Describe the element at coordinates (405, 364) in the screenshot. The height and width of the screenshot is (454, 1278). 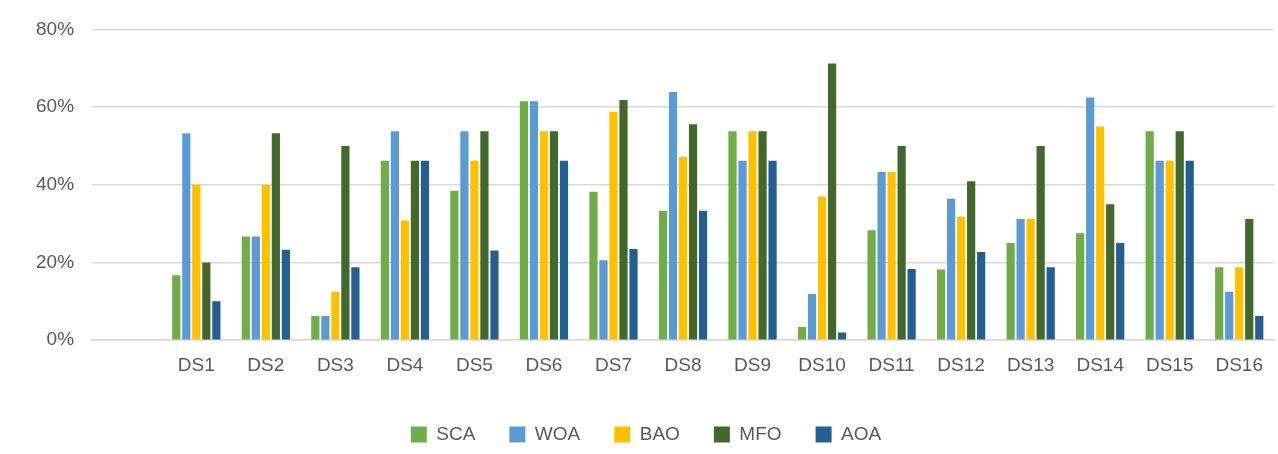
I see `x-tick-label: DS4` at that location.